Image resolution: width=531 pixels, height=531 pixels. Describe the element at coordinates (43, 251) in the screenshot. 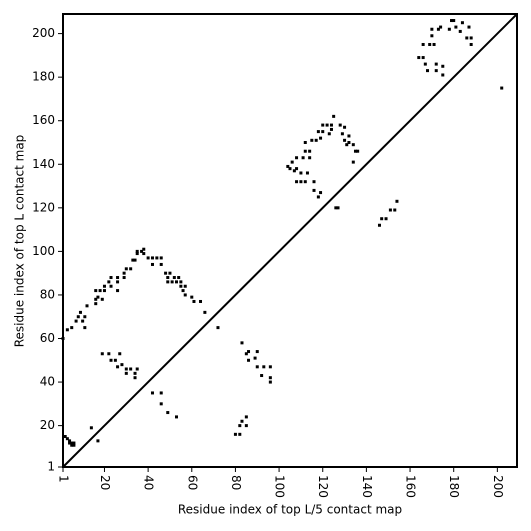

I see `y-tick-label: 100` at that location.